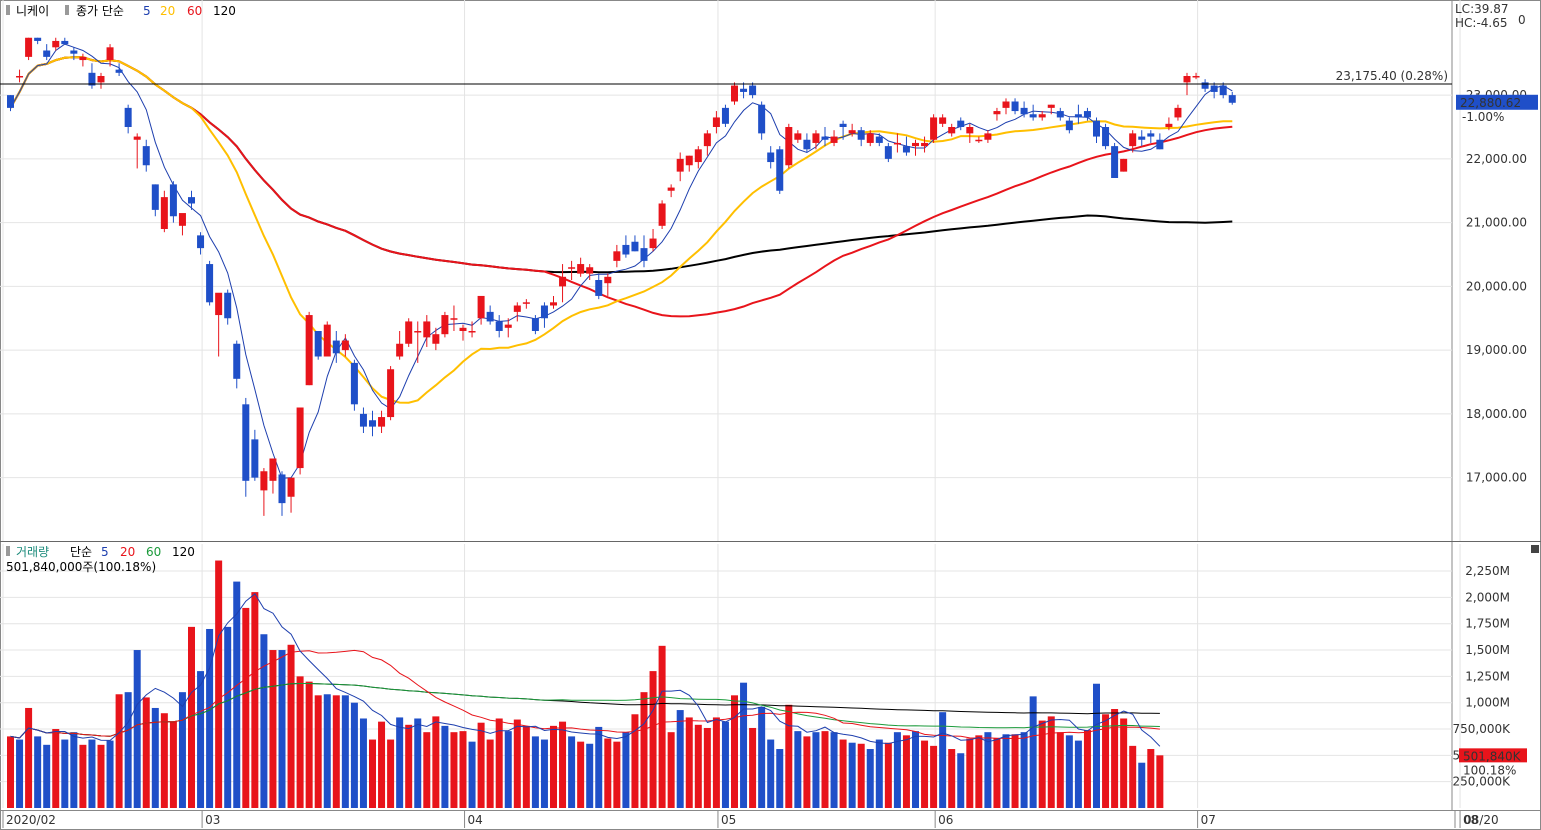 This screenshot has height=830, width=1541. Describe the element at coordinates (1492, 756) in the screenshot. I see `volume-current-label: 501,840K` at that location.